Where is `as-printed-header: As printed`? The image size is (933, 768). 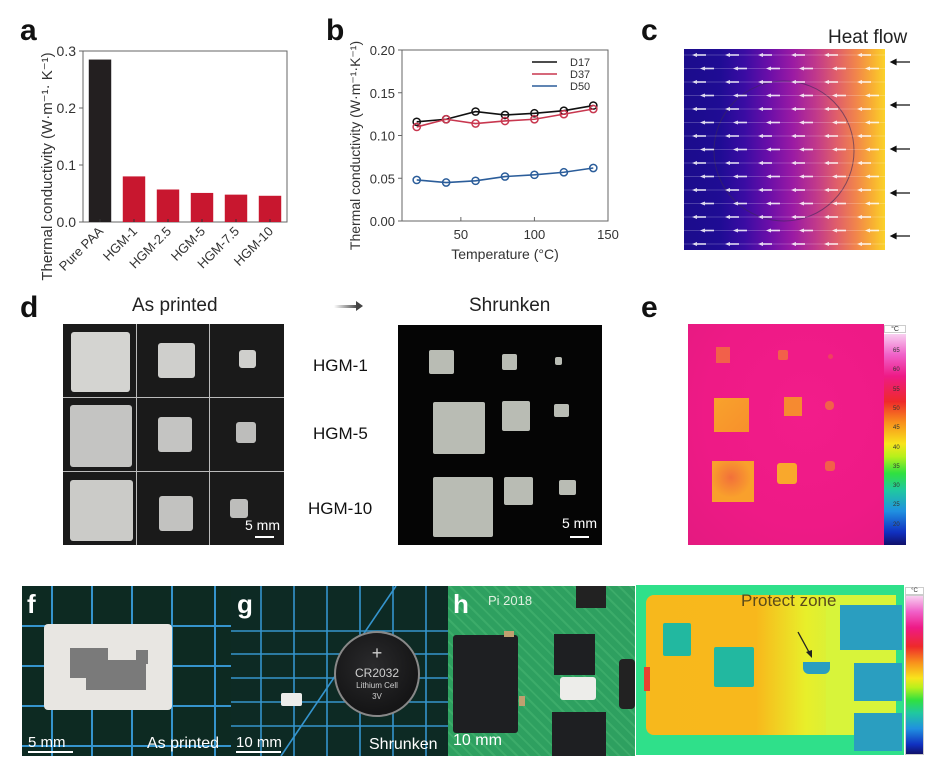 as-printed-header: As printed is located at coordinates (175, 305).